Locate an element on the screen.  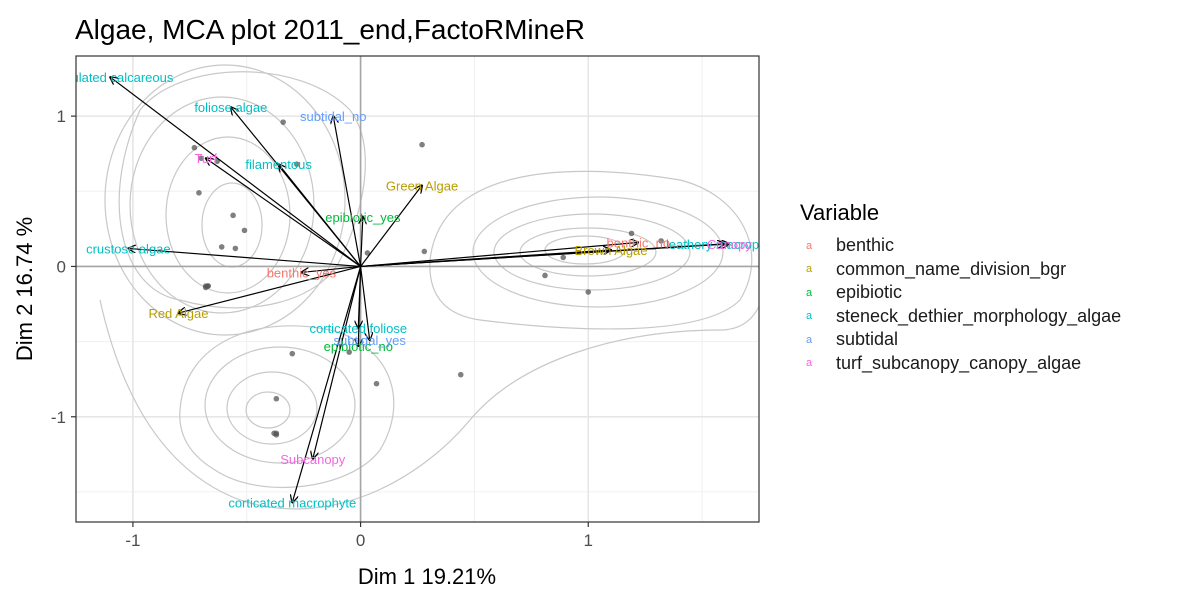
variable-label: corticated foliose is located at coordinates (359, 328).